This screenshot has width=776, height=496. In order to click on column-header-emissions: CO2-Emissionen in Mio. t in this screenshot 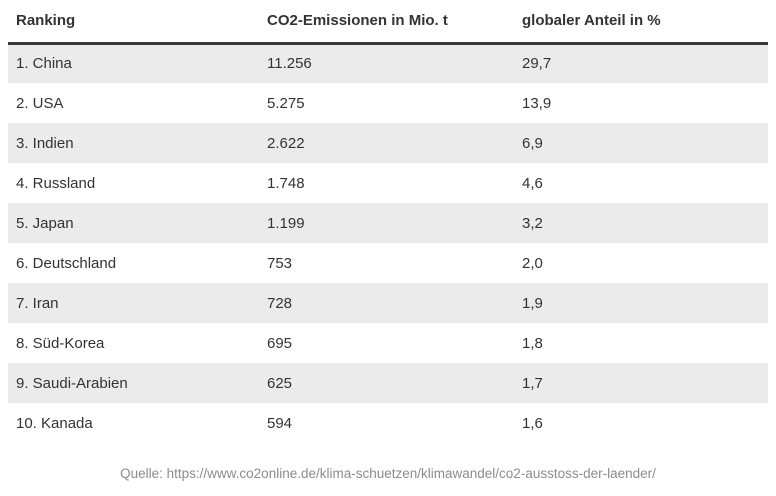, I will do `click(386, 21)`.